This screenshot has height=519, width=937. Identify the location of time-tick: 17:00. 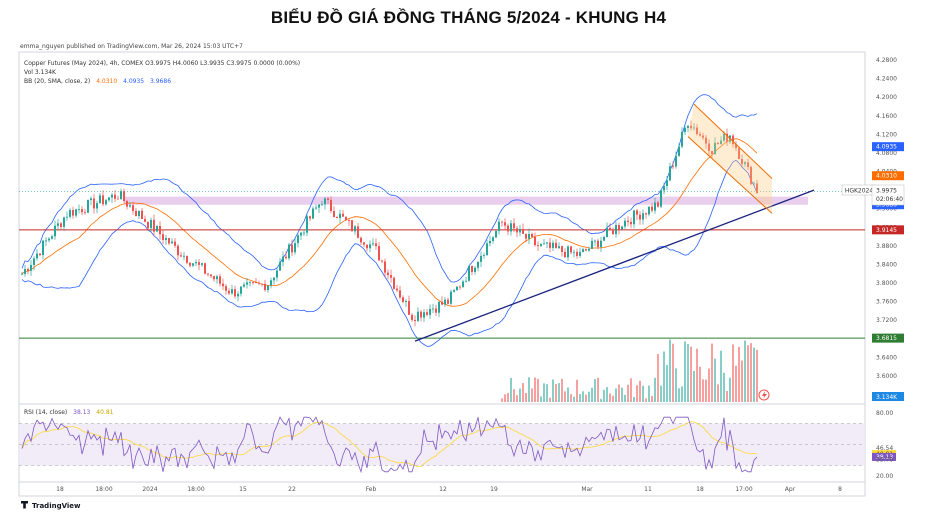
(743, 489).